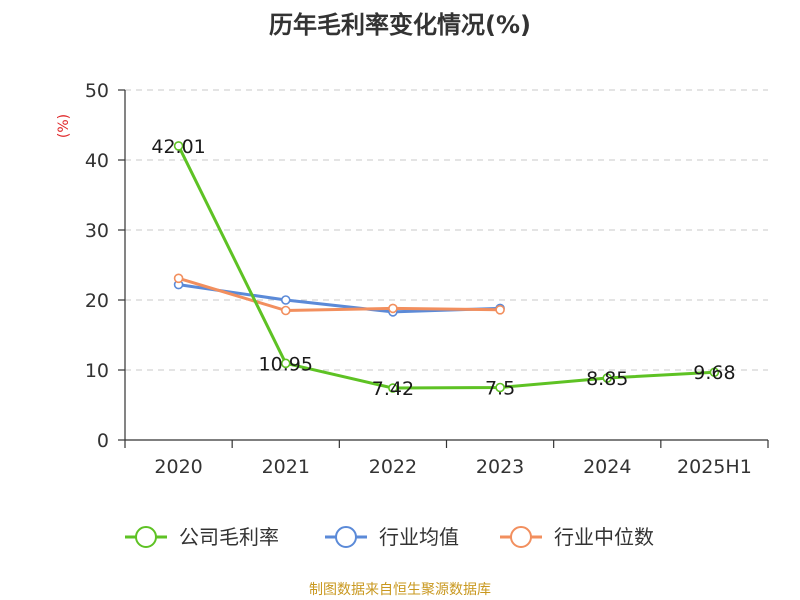 The width and height of the screenshot is (800, 600). What do you see at coordinates (604, 537) in the screenshot?
I see `legend-label: 行业中位数` at bounding box center [604, 537].